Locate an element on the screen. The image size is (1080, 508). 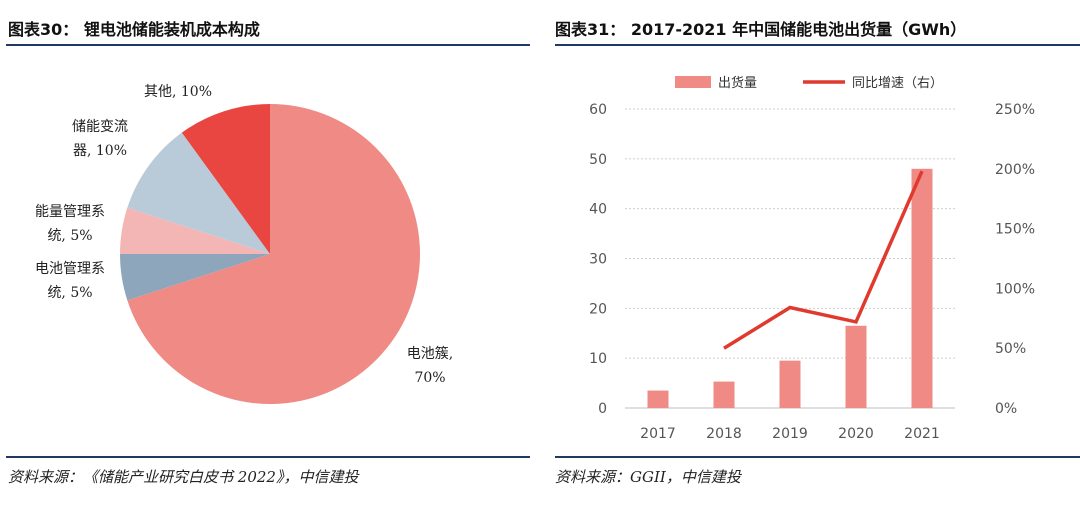
left-chart-title: 图表30： 锂电池储能装机成本构成 is located at coordinates (134, 29).